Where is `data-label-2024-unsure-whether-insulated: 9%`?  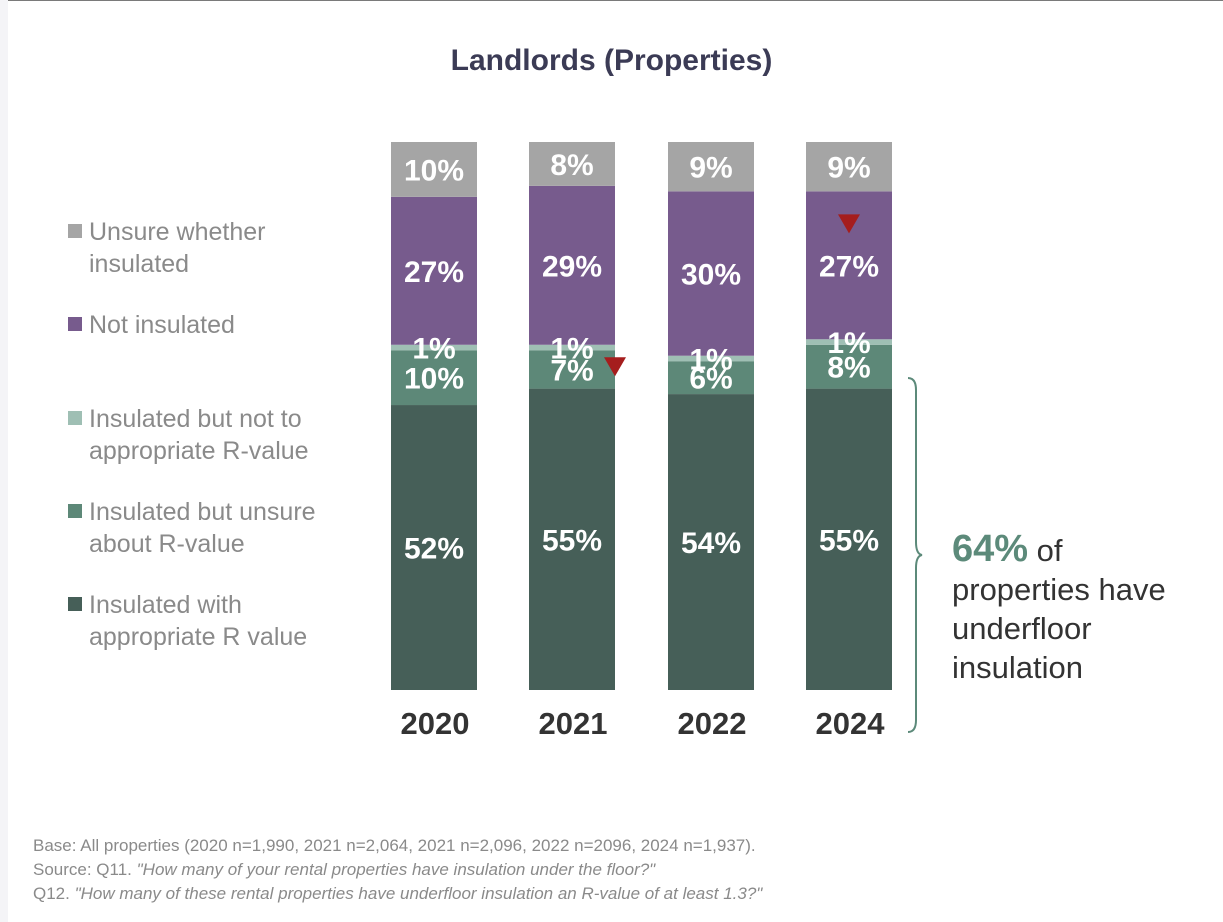 data-label-2024-unsure-whether-insulated: 9% is located at coordinates (848, 168).